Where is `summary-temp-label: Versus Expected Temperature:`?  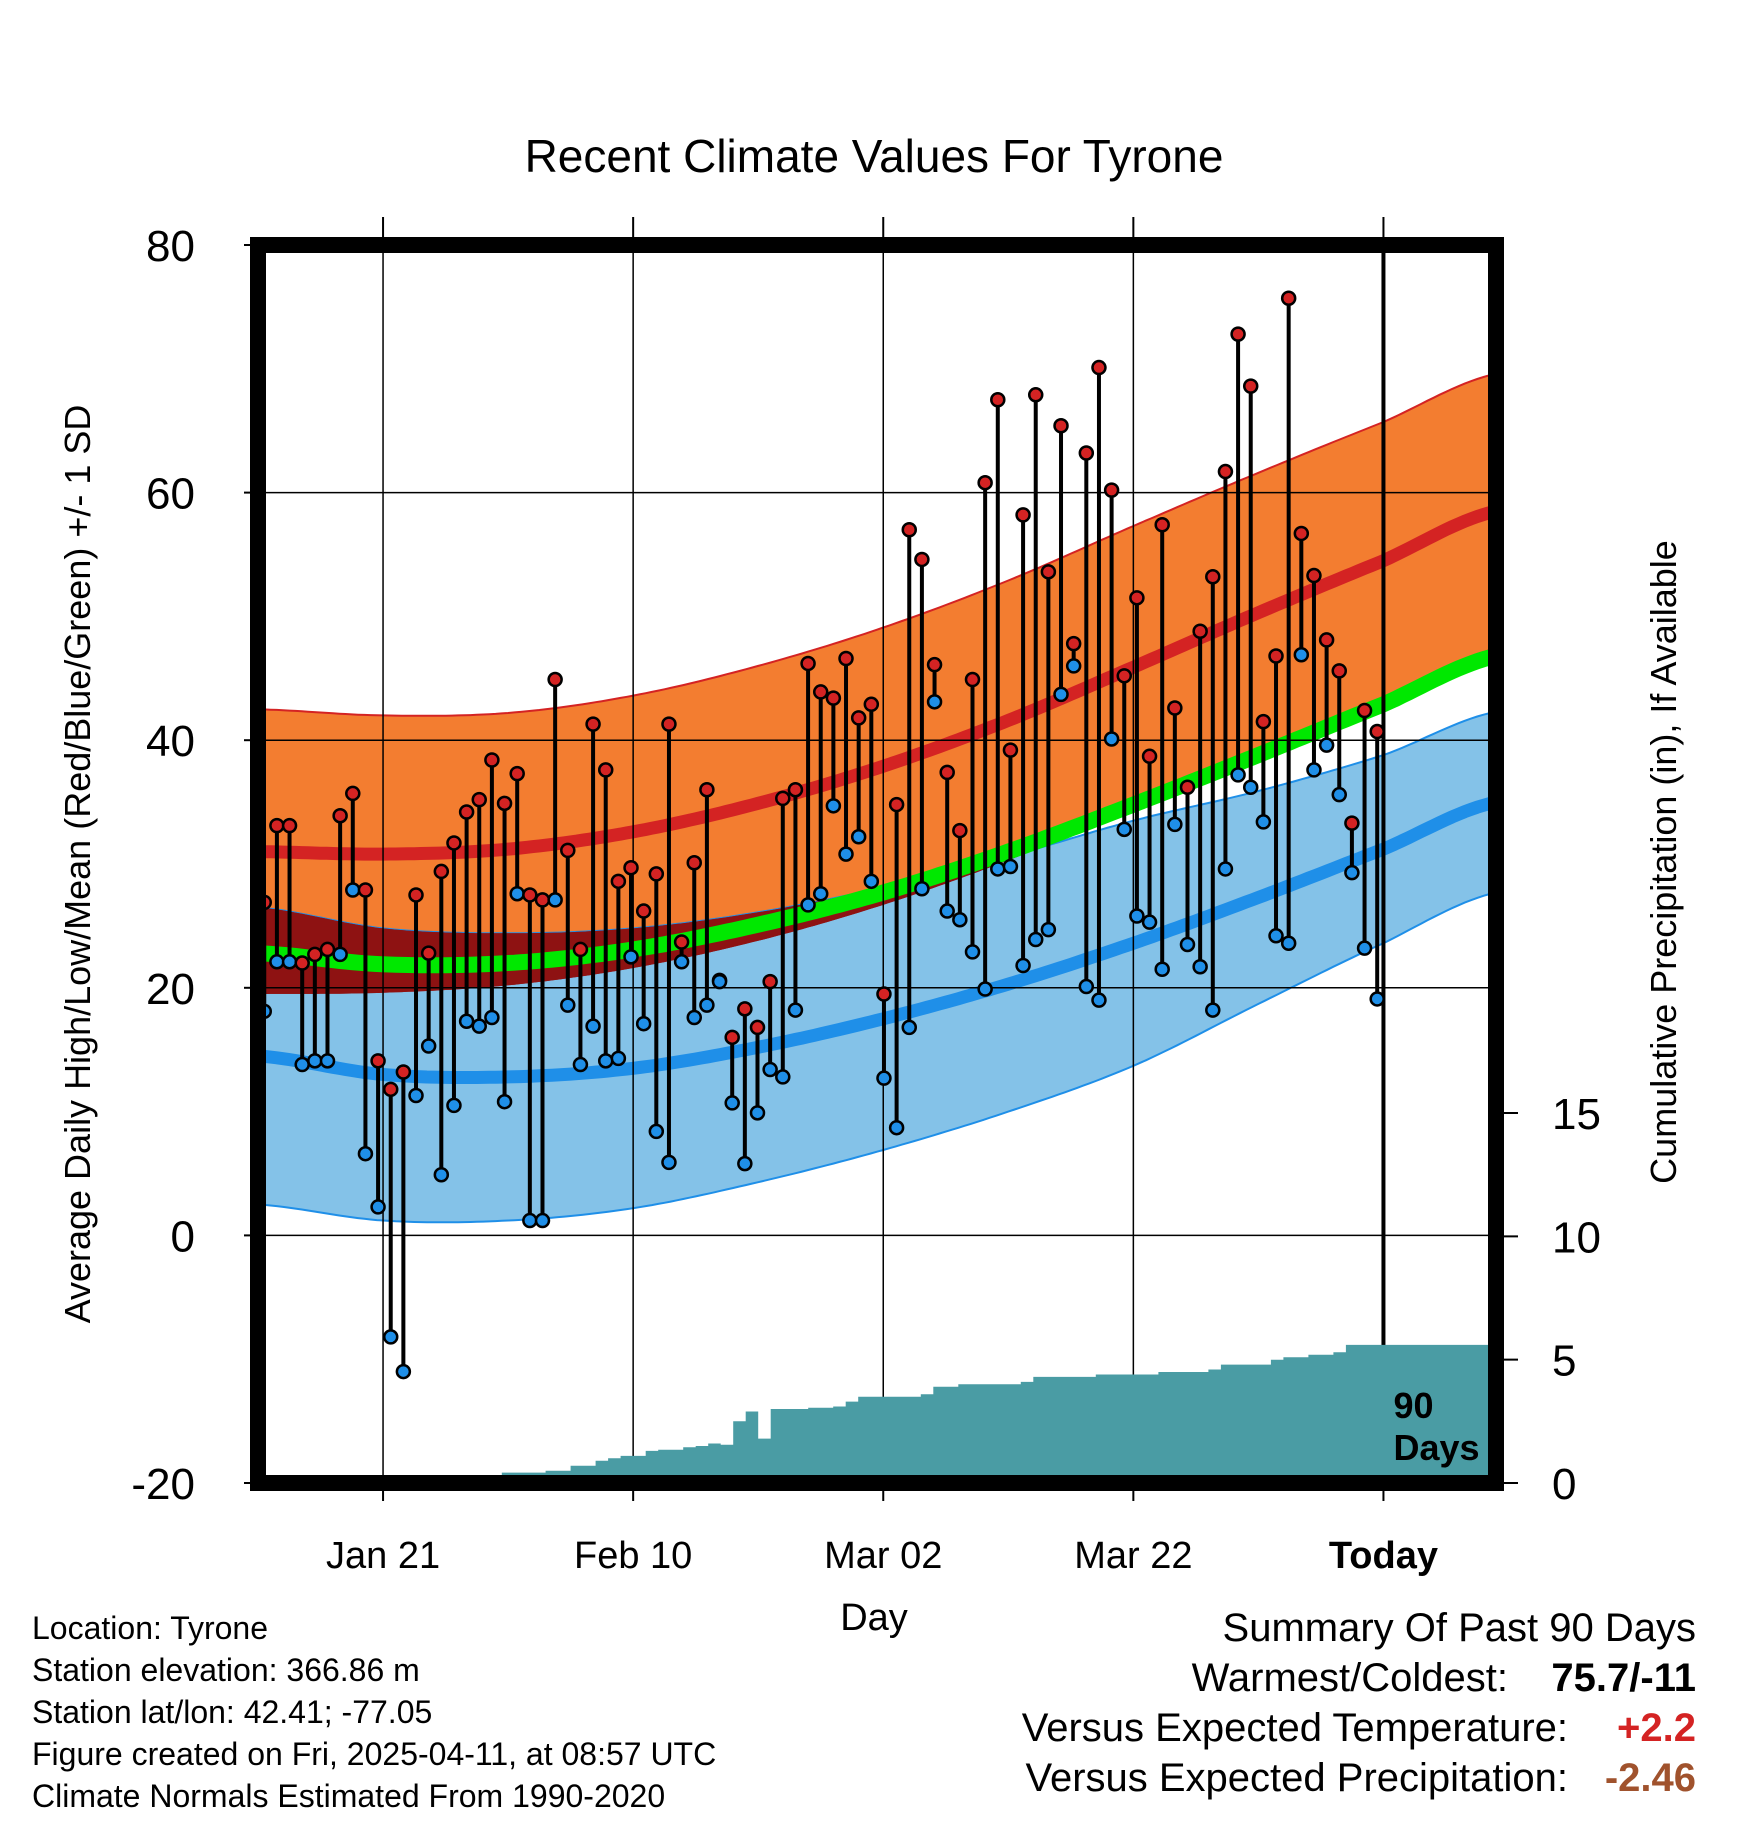 summary-temp-label: Versus Expected Temperature: is located at coordinates (1294, 1728).